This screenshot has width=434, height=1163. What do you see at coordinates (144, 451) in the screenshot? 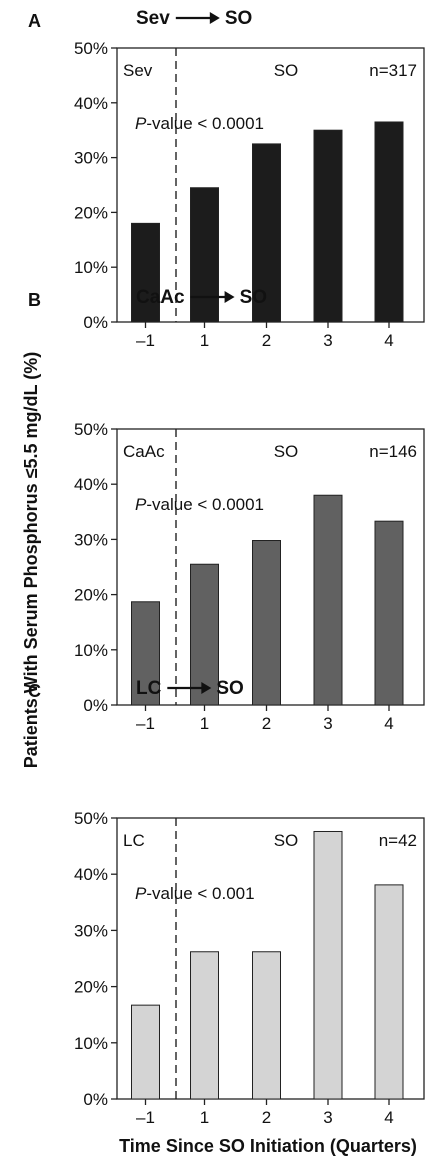
I see `pre-switch-label: CaAc` at bounding box center [144, 451].